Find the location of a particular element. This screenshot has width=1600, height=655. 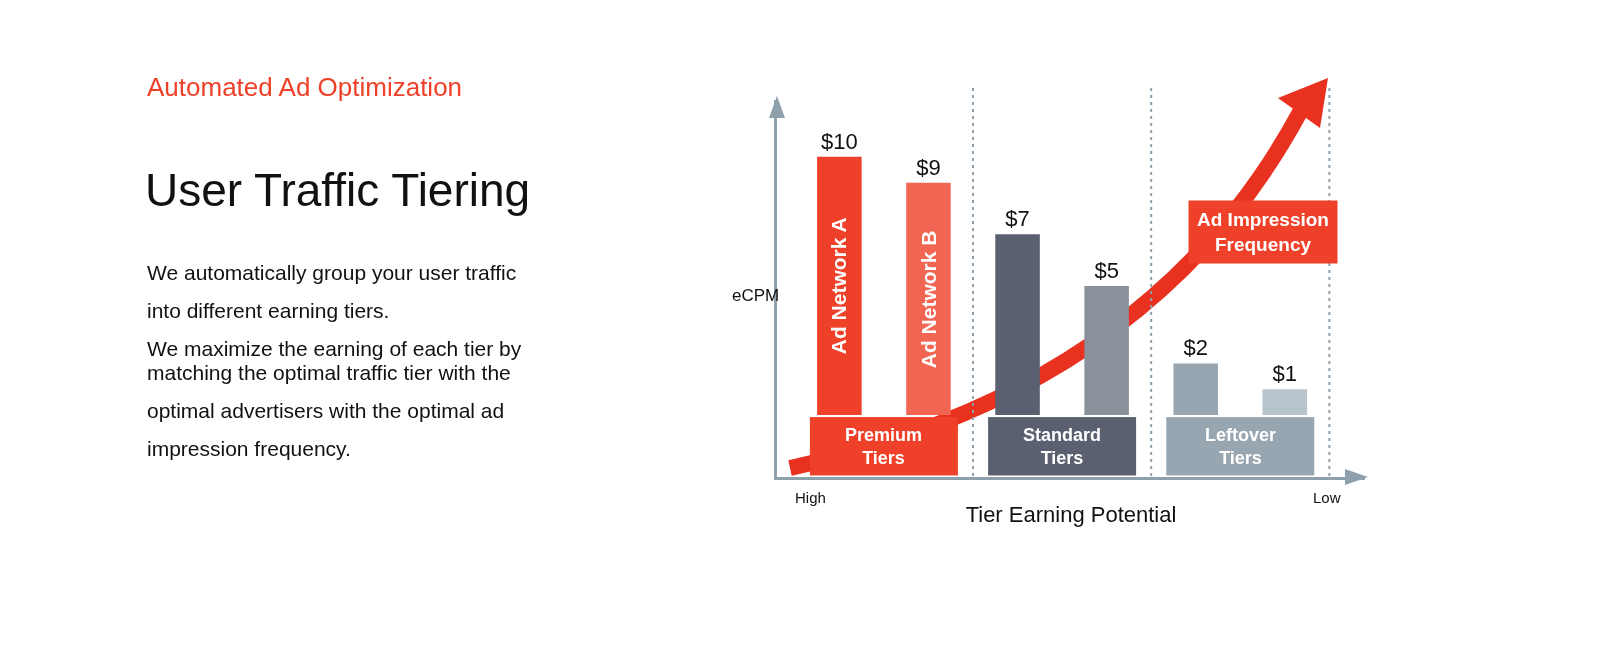

data-label: $2 is located at coordinates (1195, 348).